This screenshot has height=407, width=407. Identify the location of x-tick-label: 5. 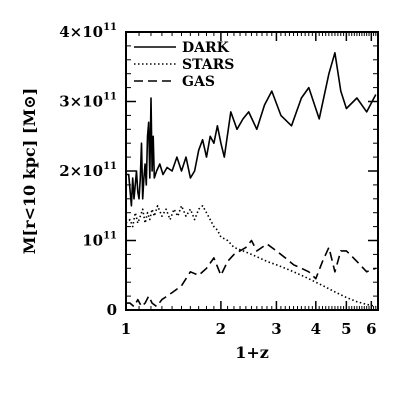
(346, 329).